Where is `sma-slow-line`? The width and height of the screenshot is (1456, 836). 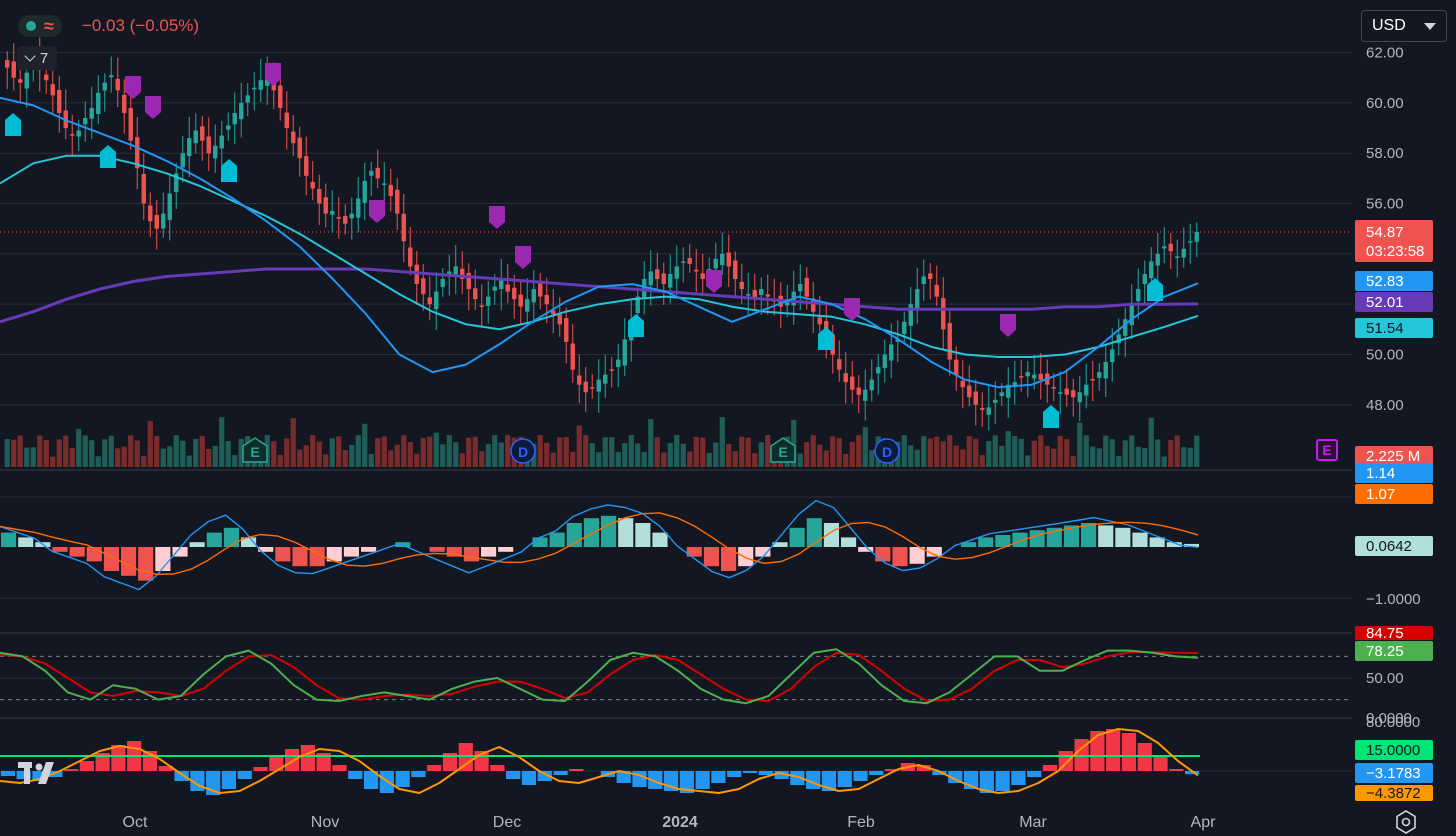 sma-slow-line is located at coordinates (599, 295).